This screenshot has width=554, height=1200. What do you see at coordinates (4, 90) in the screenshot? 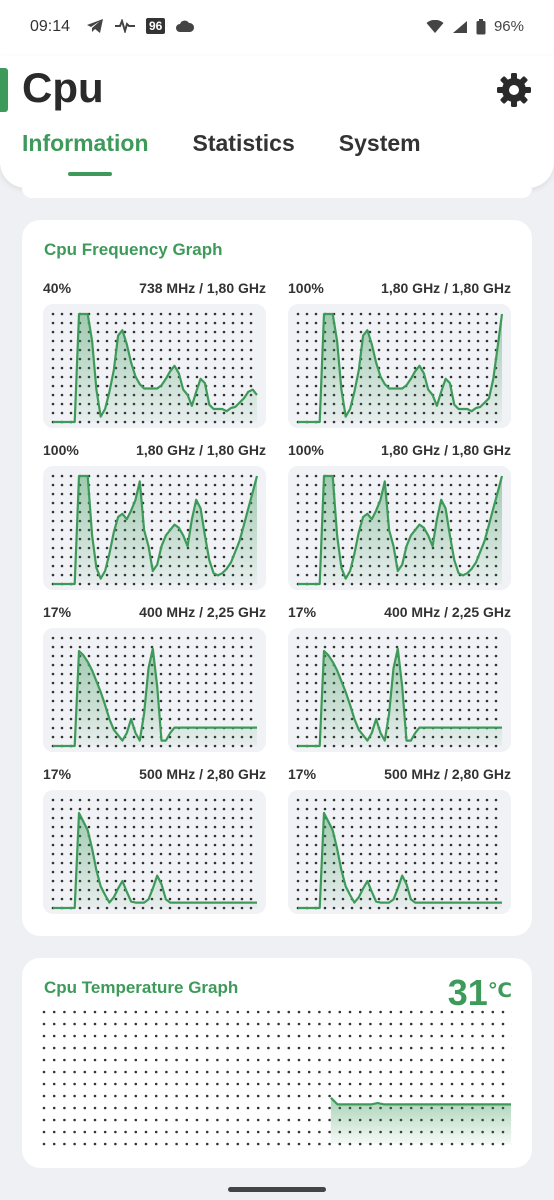
I see `title-accent-bar` at bounding box center [4, 90].